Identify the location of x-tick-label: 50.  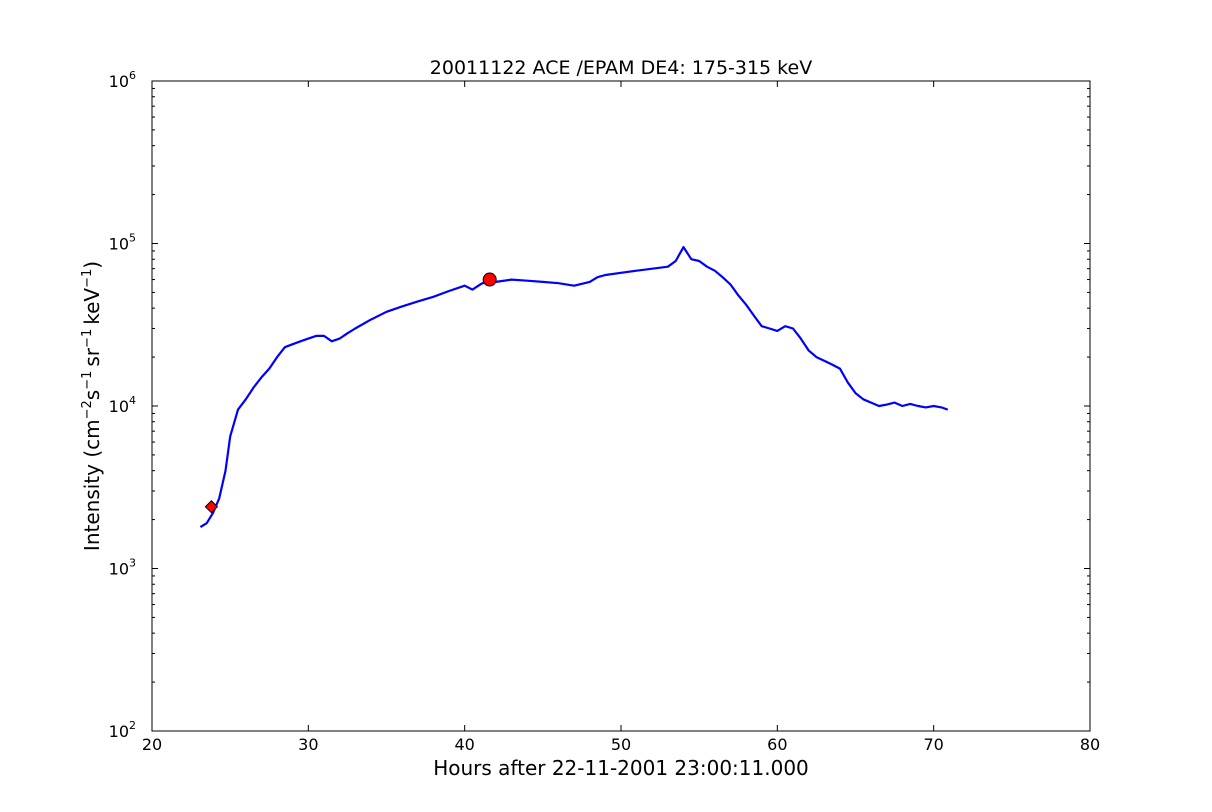
(621, 744).